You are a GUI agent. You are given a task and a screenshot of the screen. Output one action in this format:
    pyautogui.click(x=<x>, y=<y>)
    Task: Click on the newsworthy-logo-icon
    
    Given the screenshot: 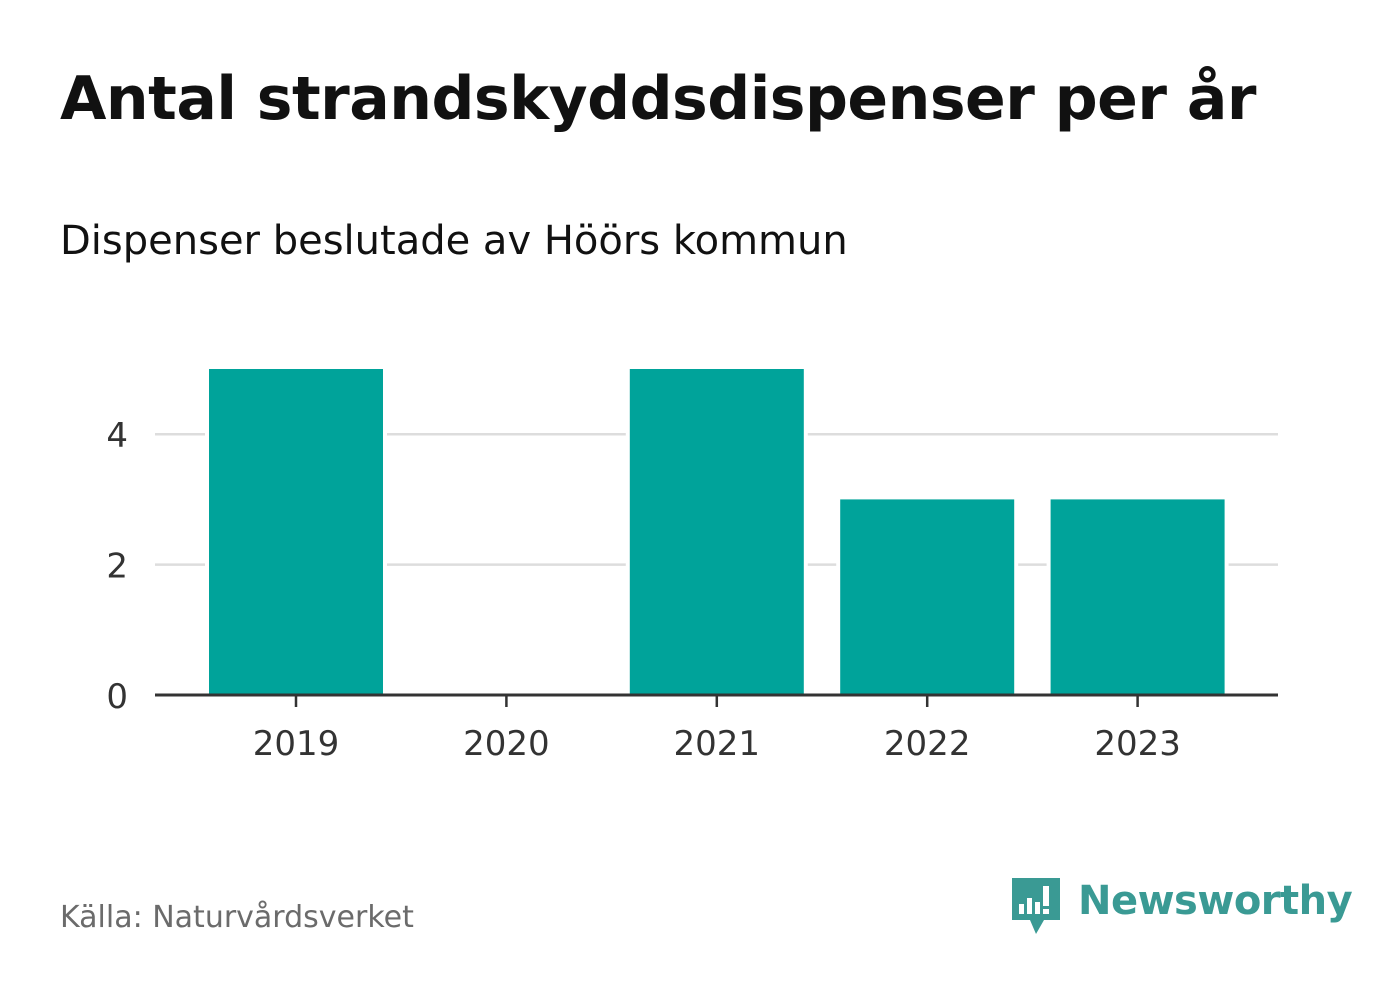 What is the action you would take?
    pyautogui.click(x=1036, y=906)
    